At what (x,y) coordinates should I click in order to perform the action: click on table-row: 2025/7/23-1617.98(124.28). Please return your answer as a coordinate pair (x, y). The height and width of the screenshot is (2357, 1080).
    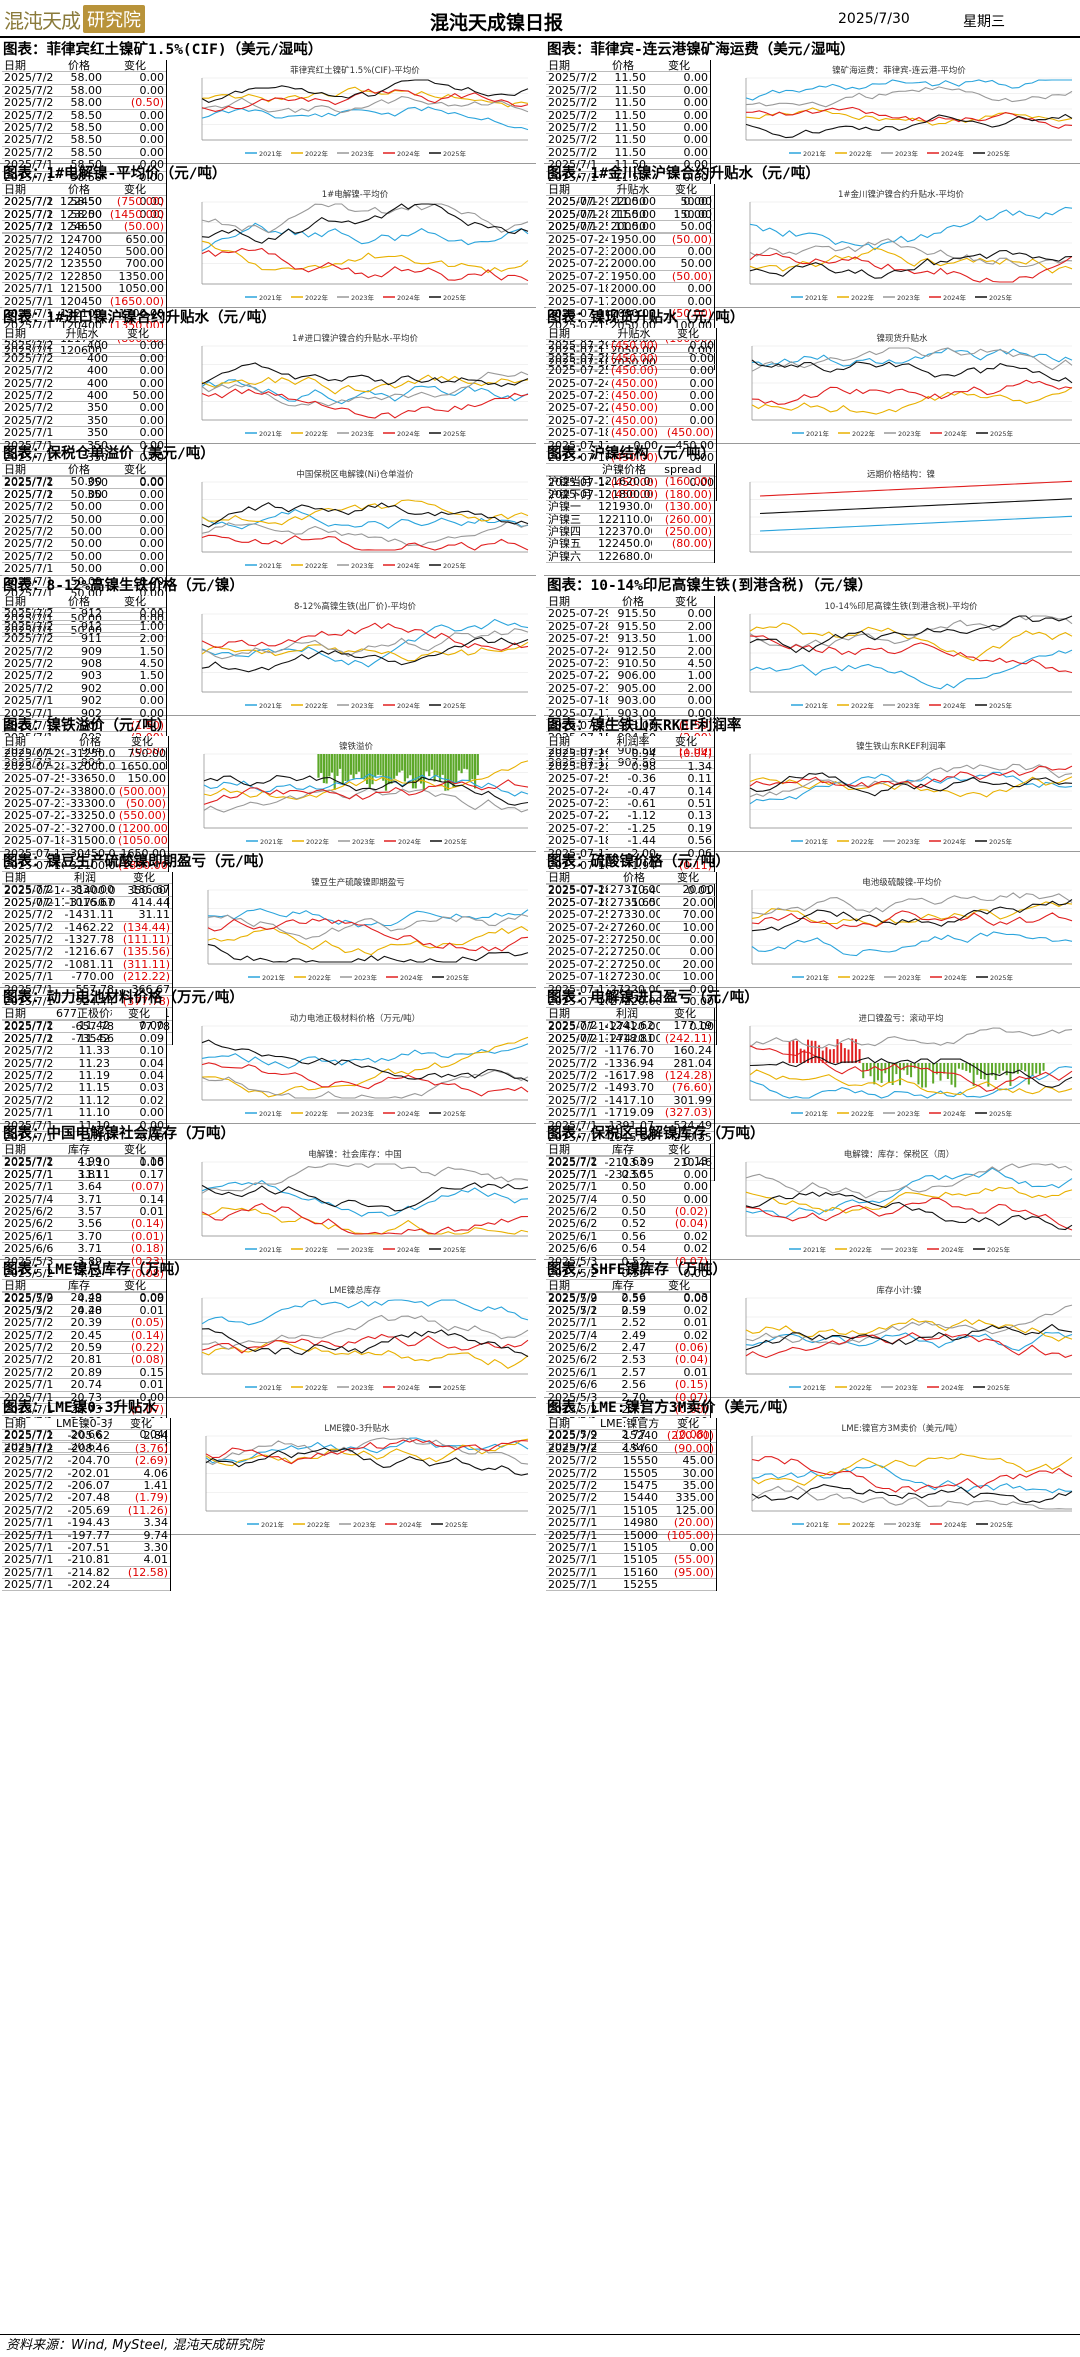
    Looking at the image, I should click on (630, 1076).